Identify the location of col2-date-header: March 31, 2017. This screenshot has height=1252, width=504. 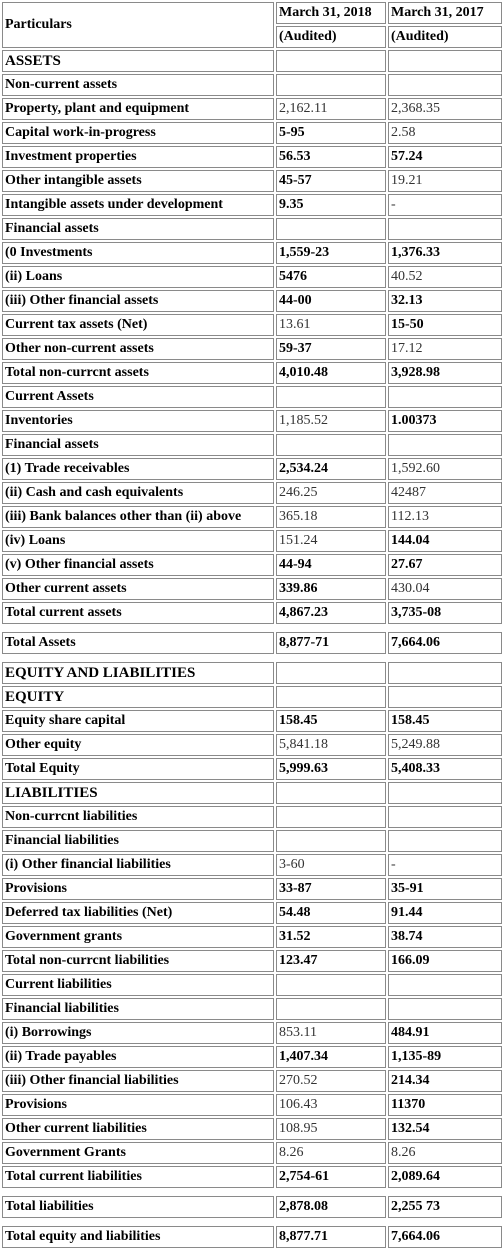
(445, 13).